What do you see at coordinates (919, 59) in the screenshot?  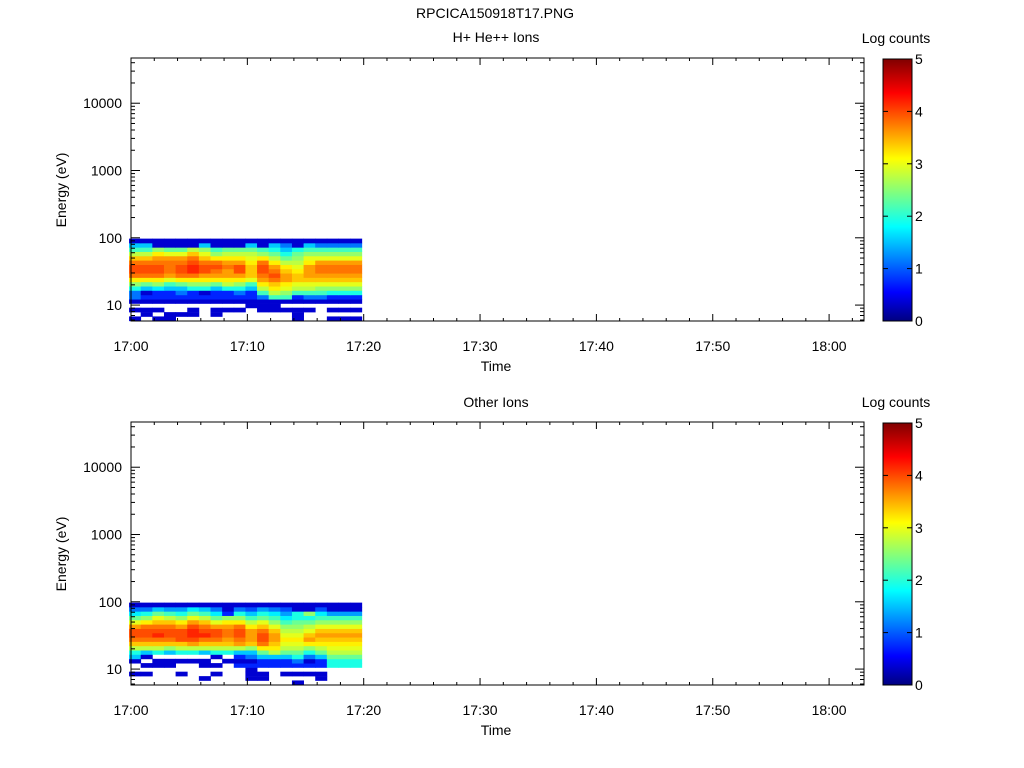 I see `colorbar-tick-label: 5` at bounding box center [919, 59].